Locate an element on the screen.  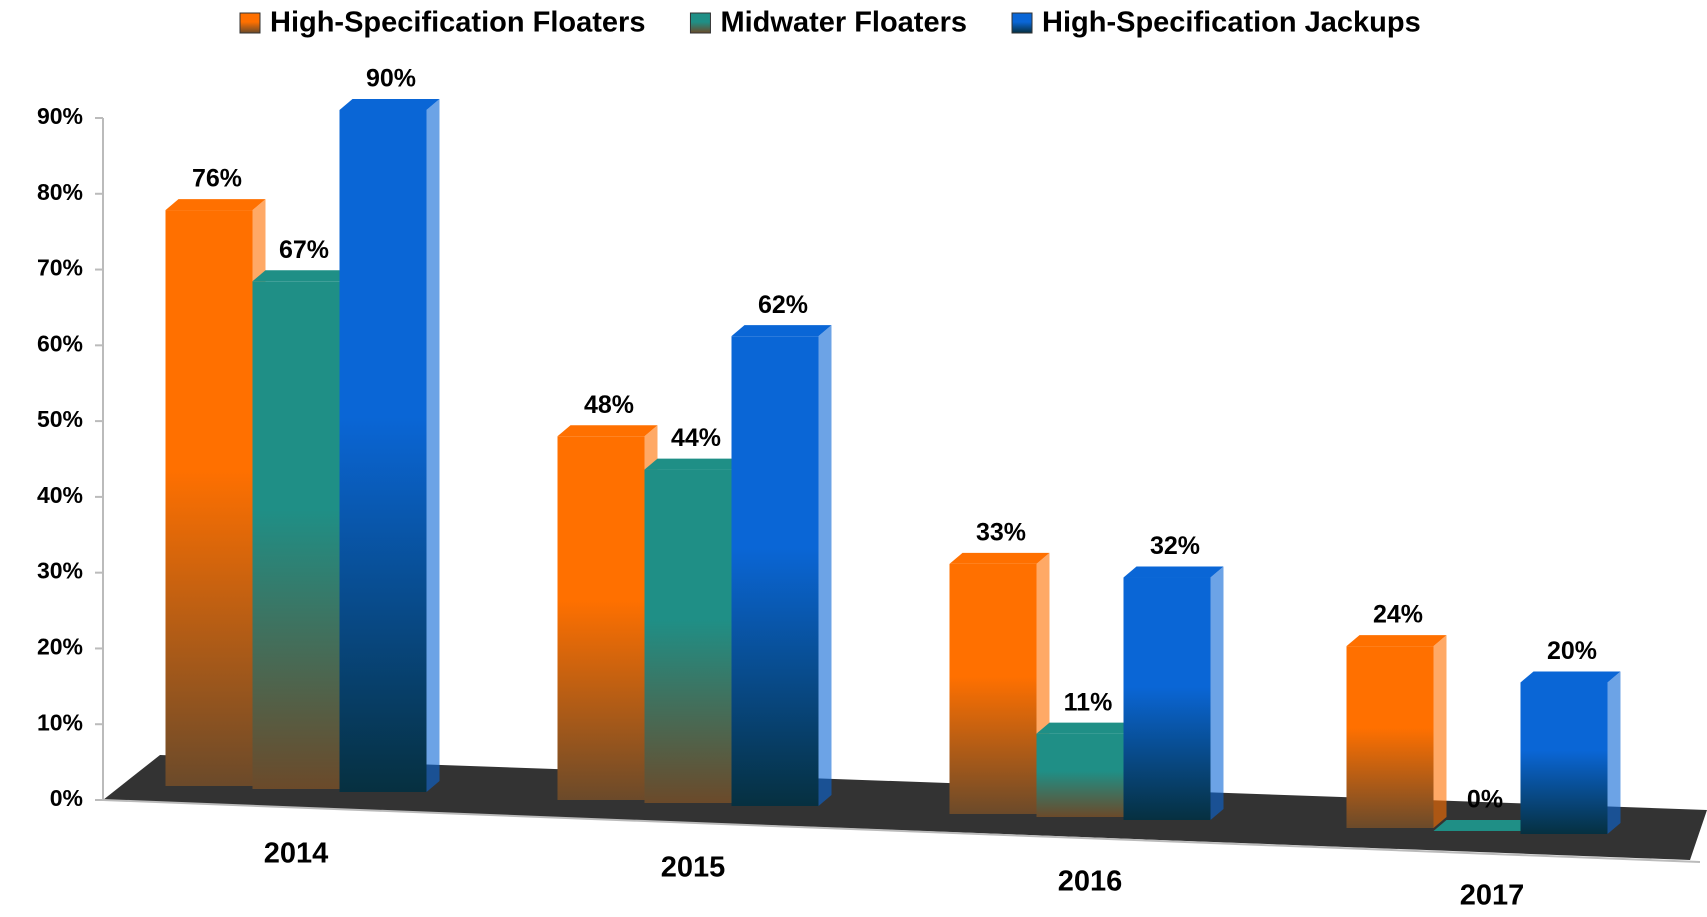
data-label: 67% is located at coordinates (304, 250).